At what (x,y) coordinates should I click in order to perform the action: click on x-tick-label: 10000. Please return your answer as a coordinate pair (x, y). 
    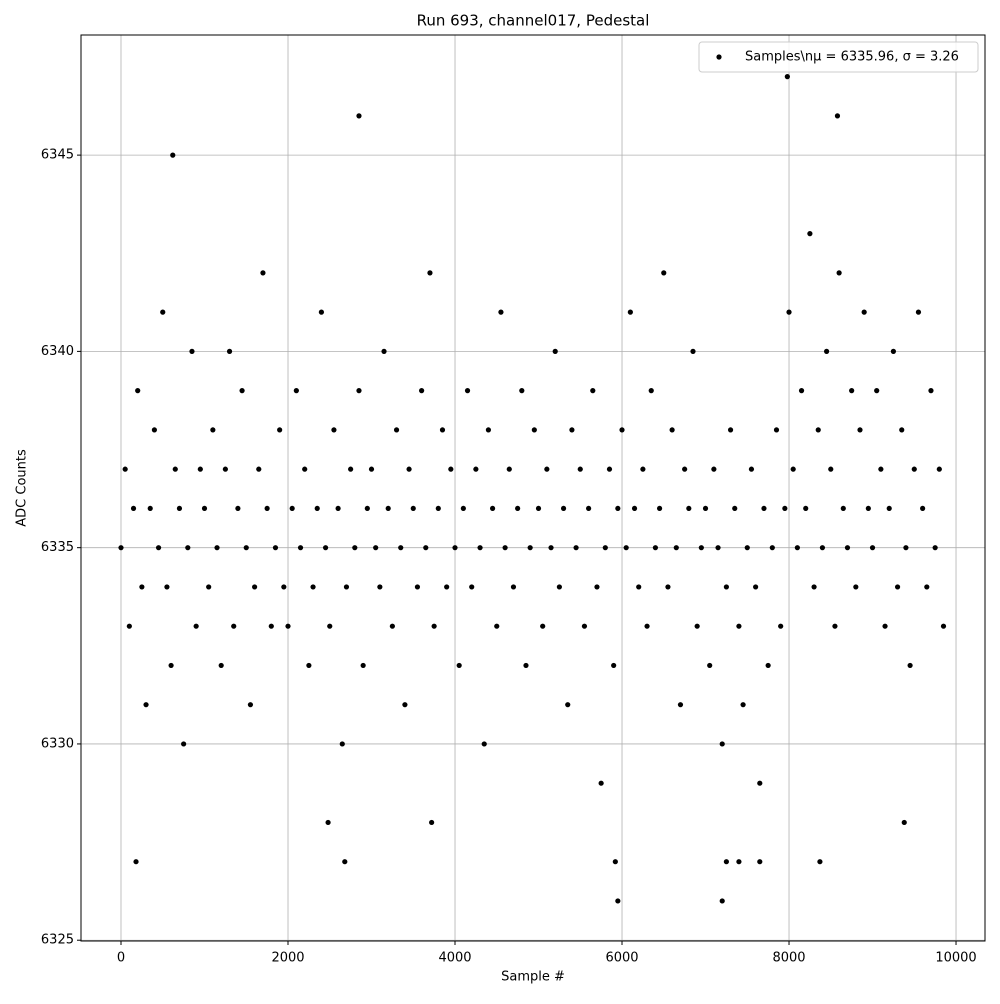
    Looking at the image, I should click on (955, 958).